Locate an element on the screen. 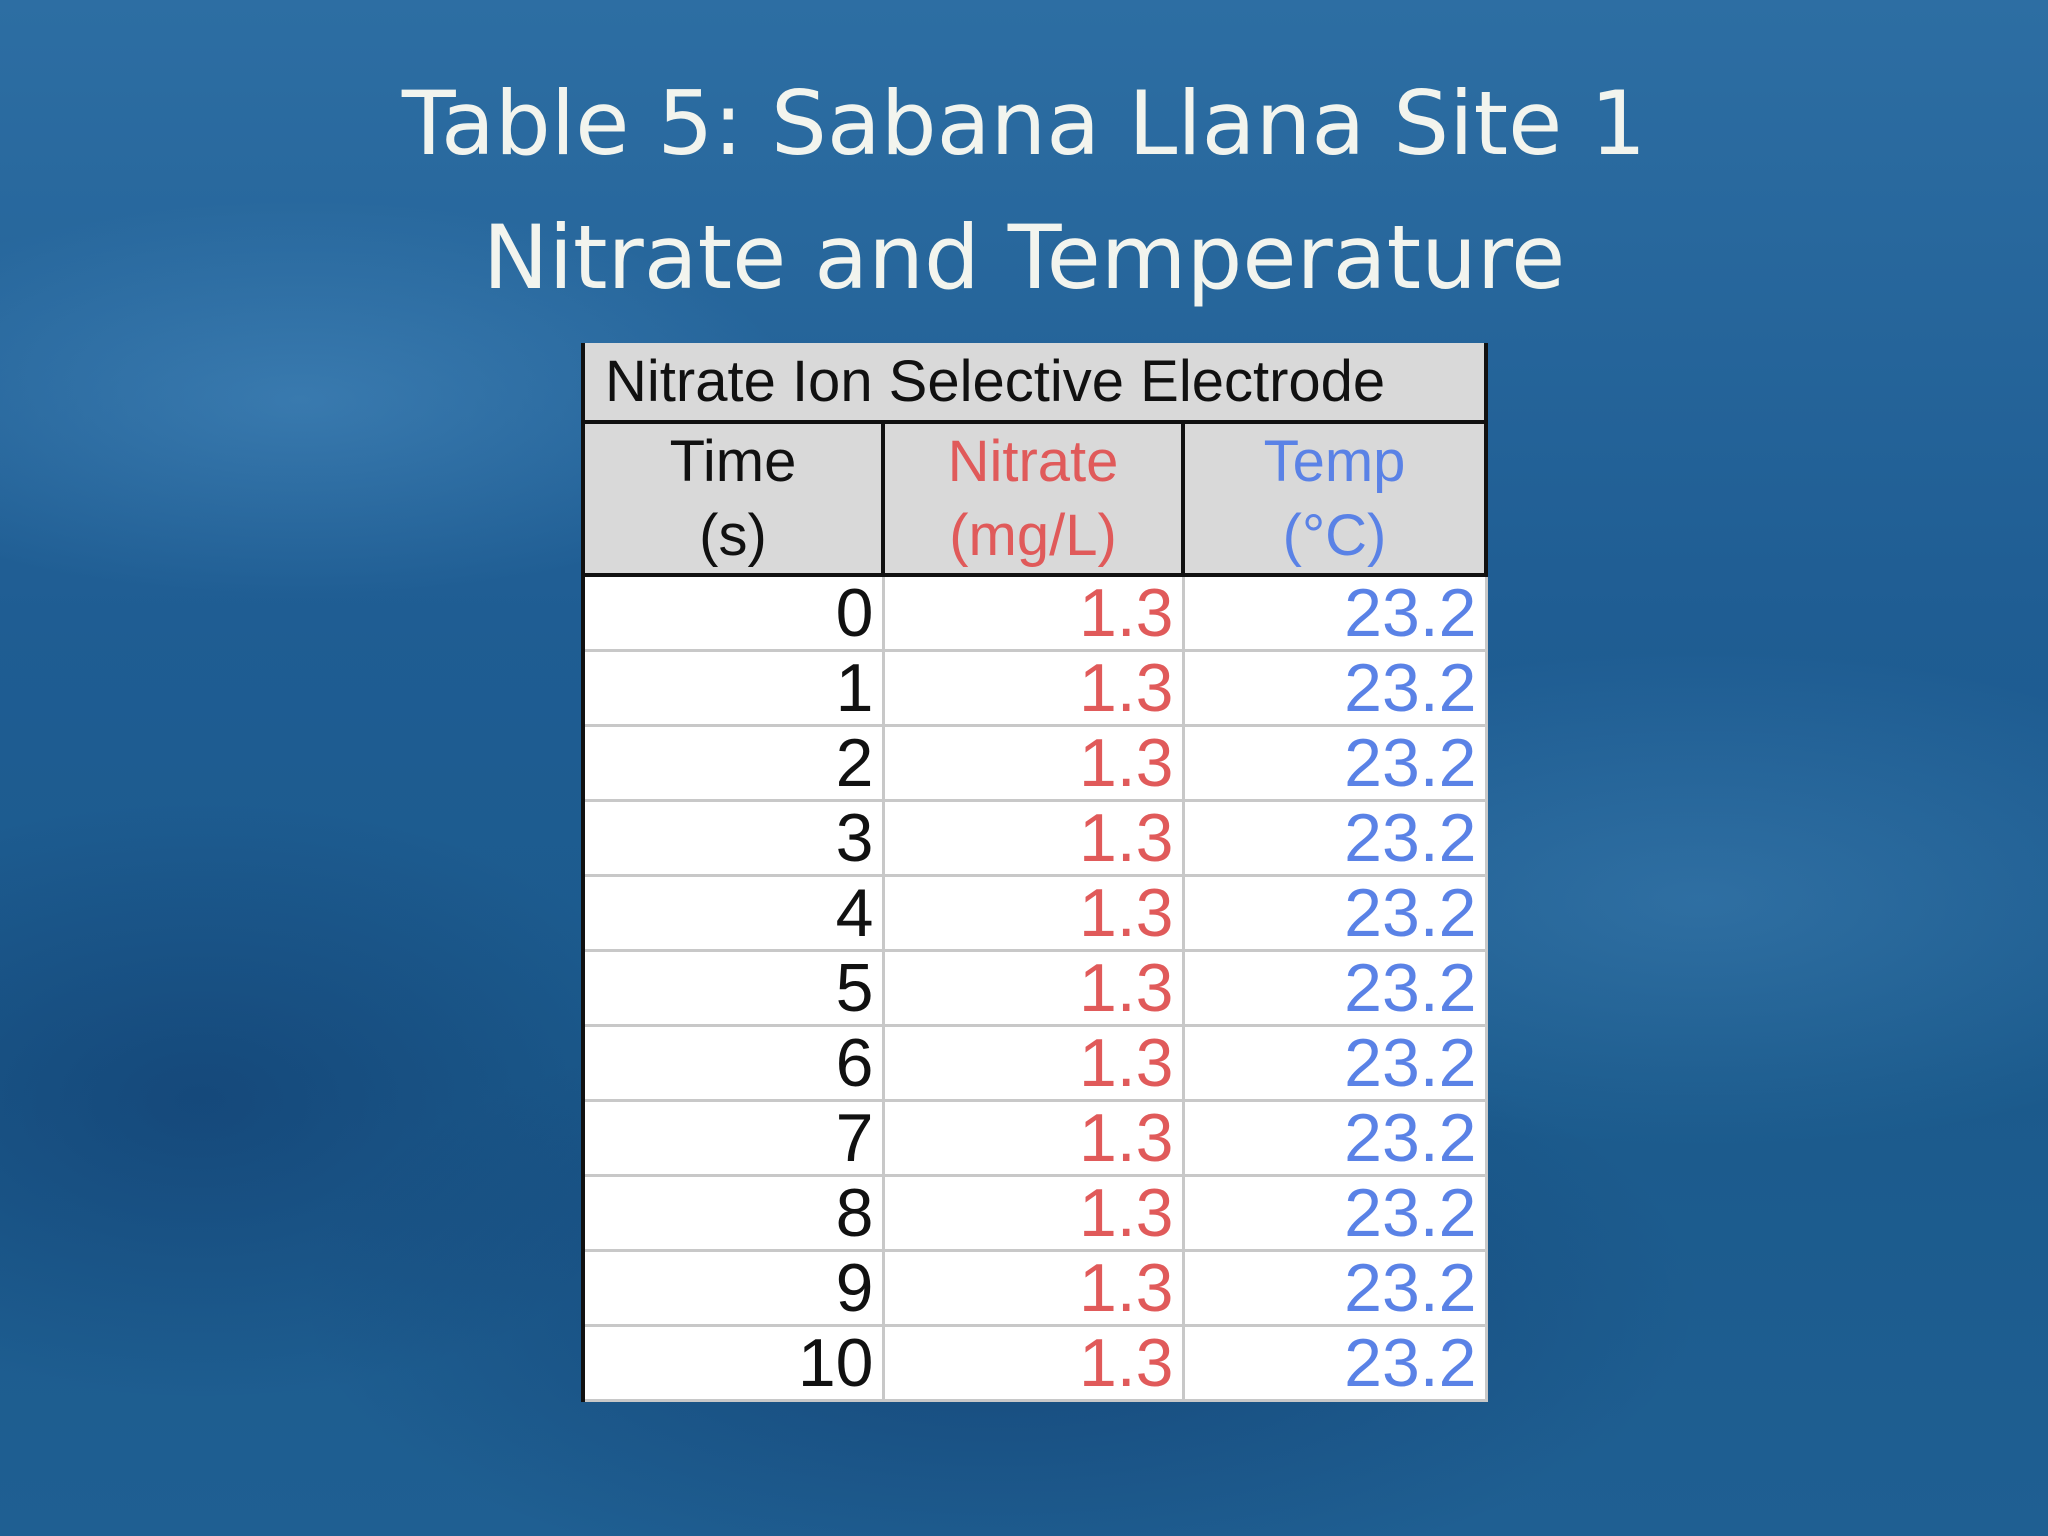 The width and height of the screenshot is (2048, 1536). table-cell: 4 is located at coordinates (734, 913).